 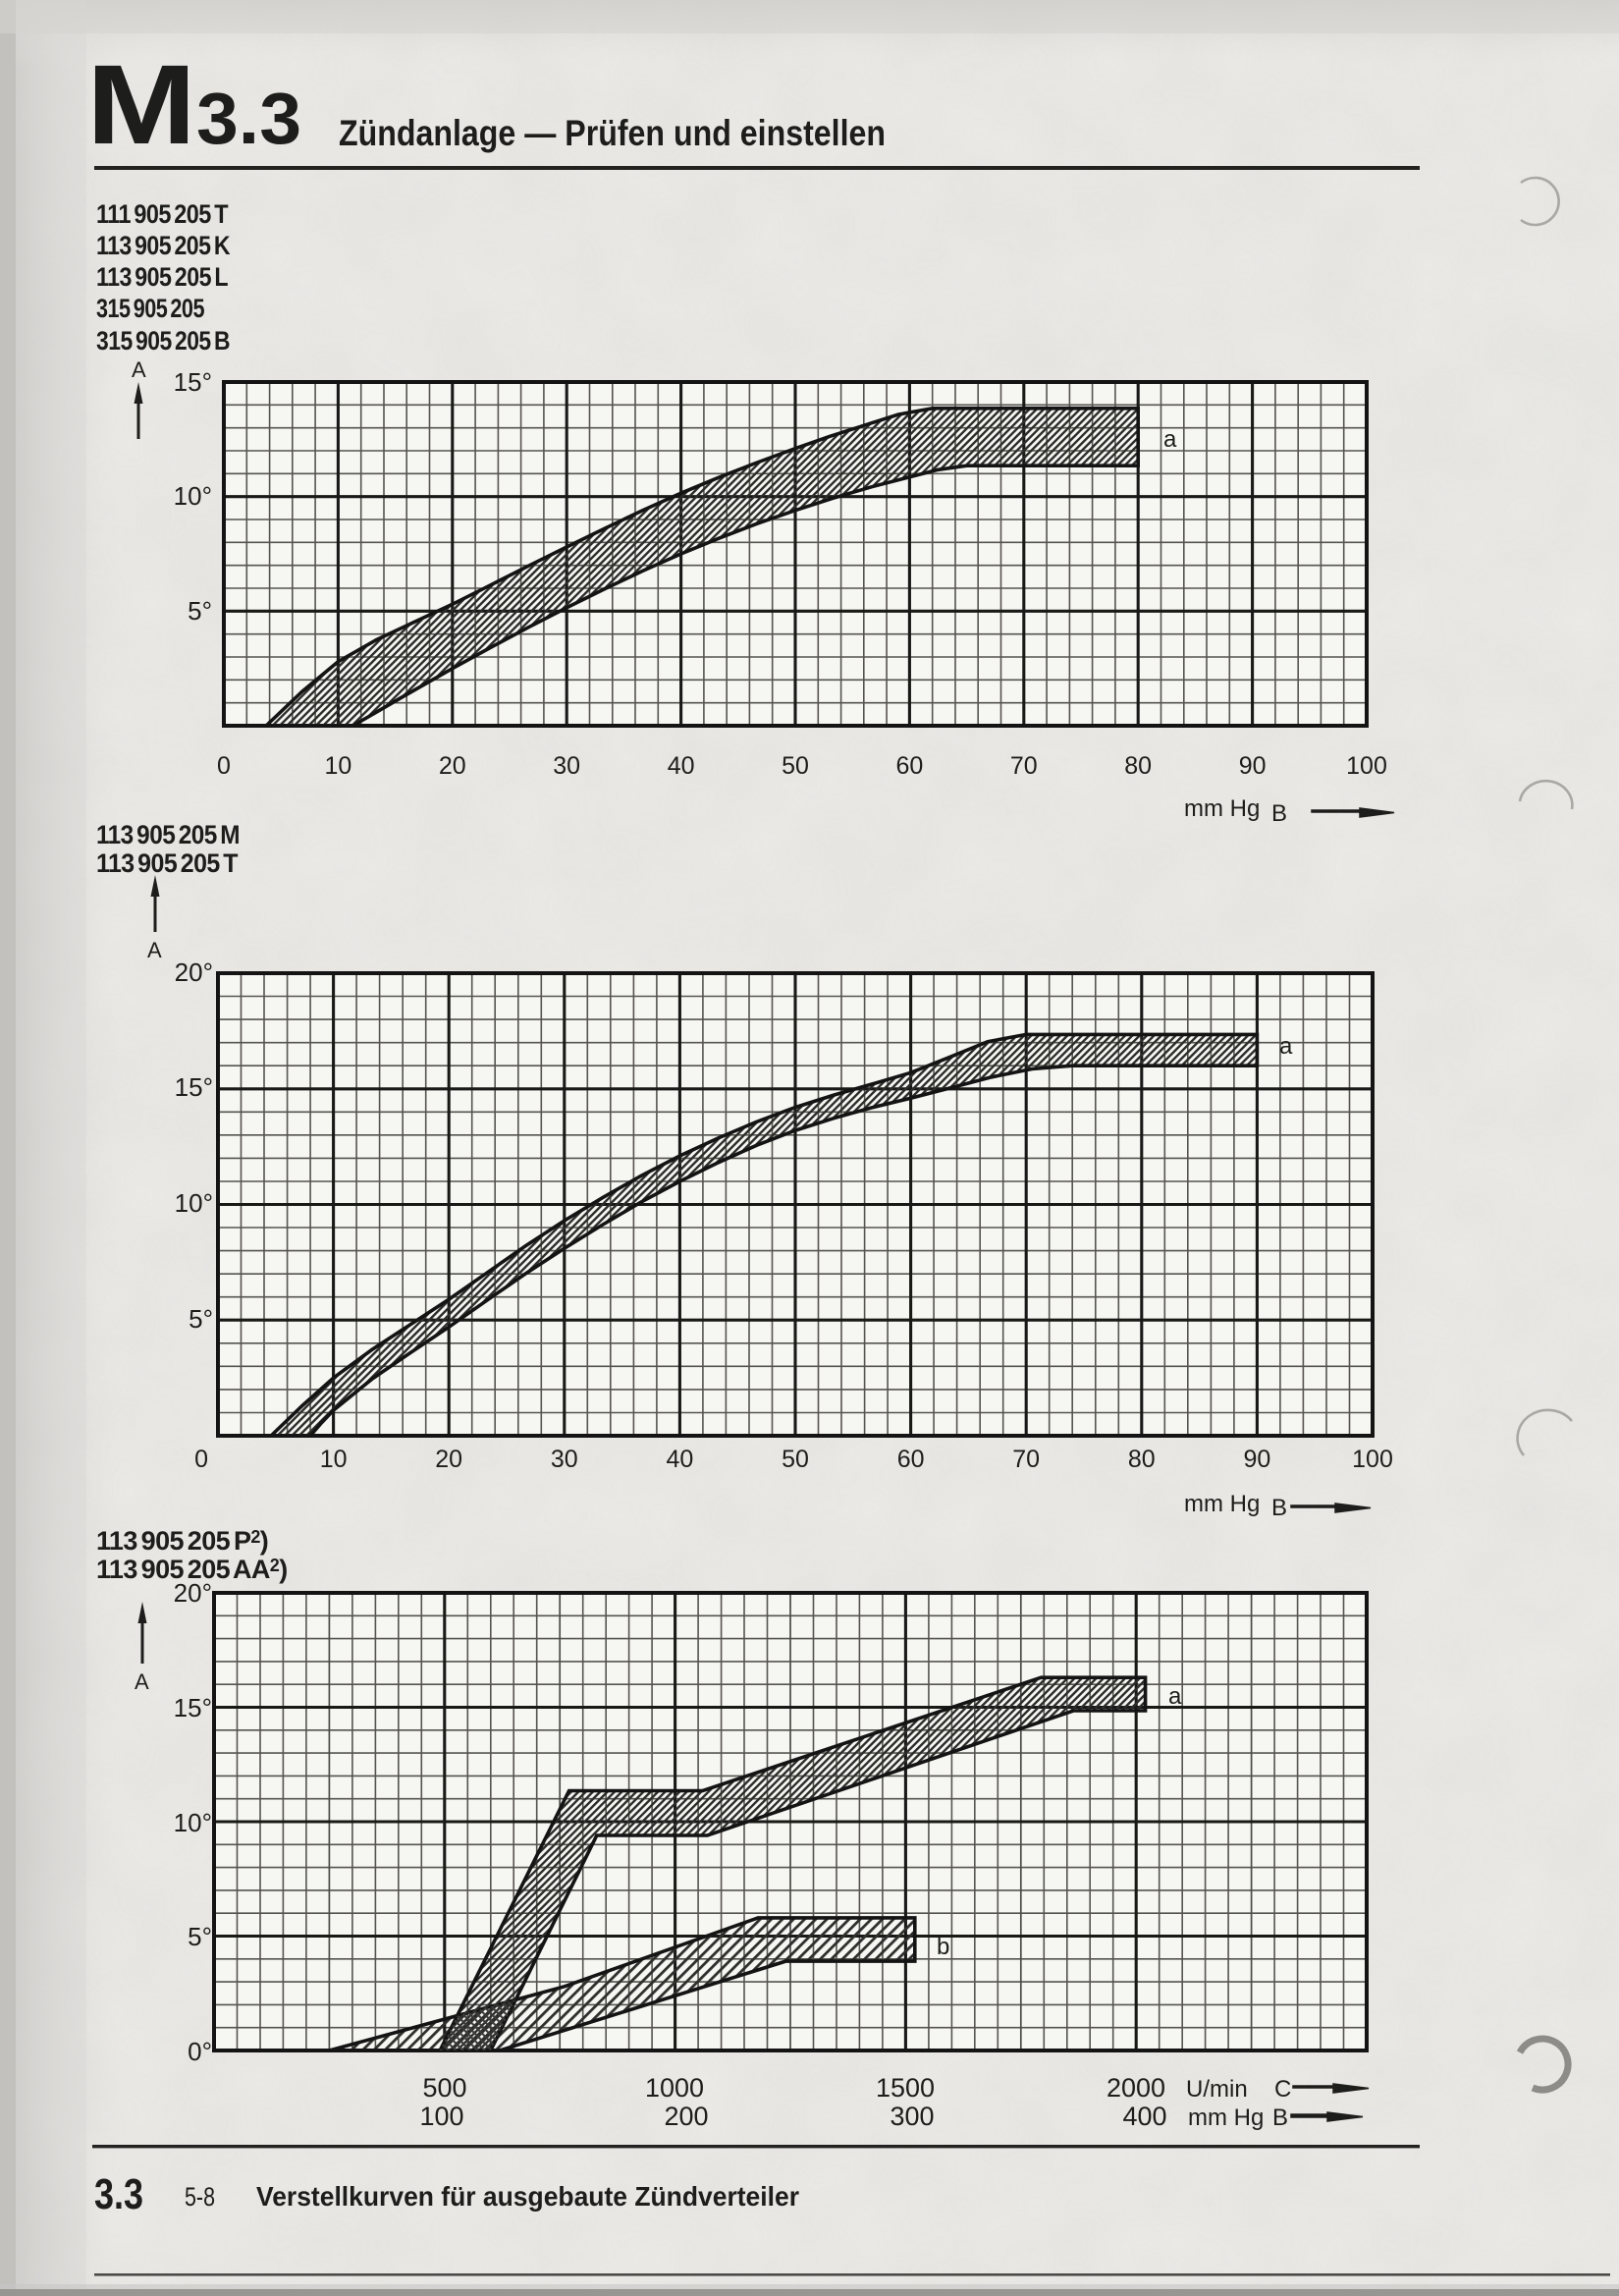 I want to click on svg-text: 1000, so click(x=674, y=2088).